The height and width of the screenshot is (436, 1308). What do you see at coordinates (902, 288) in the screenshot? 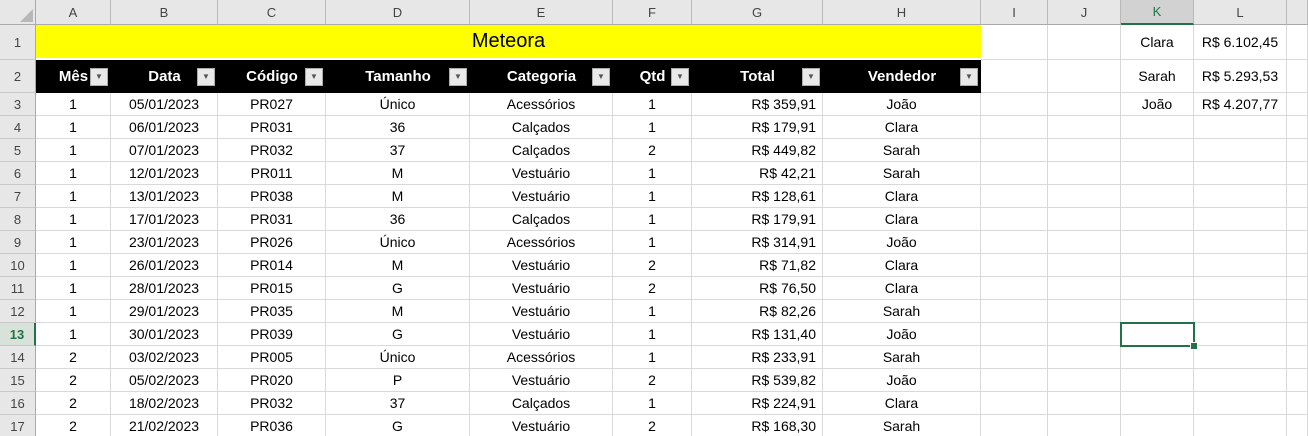
I see `cell-H11: Clara` at bounding box center [902, 288].